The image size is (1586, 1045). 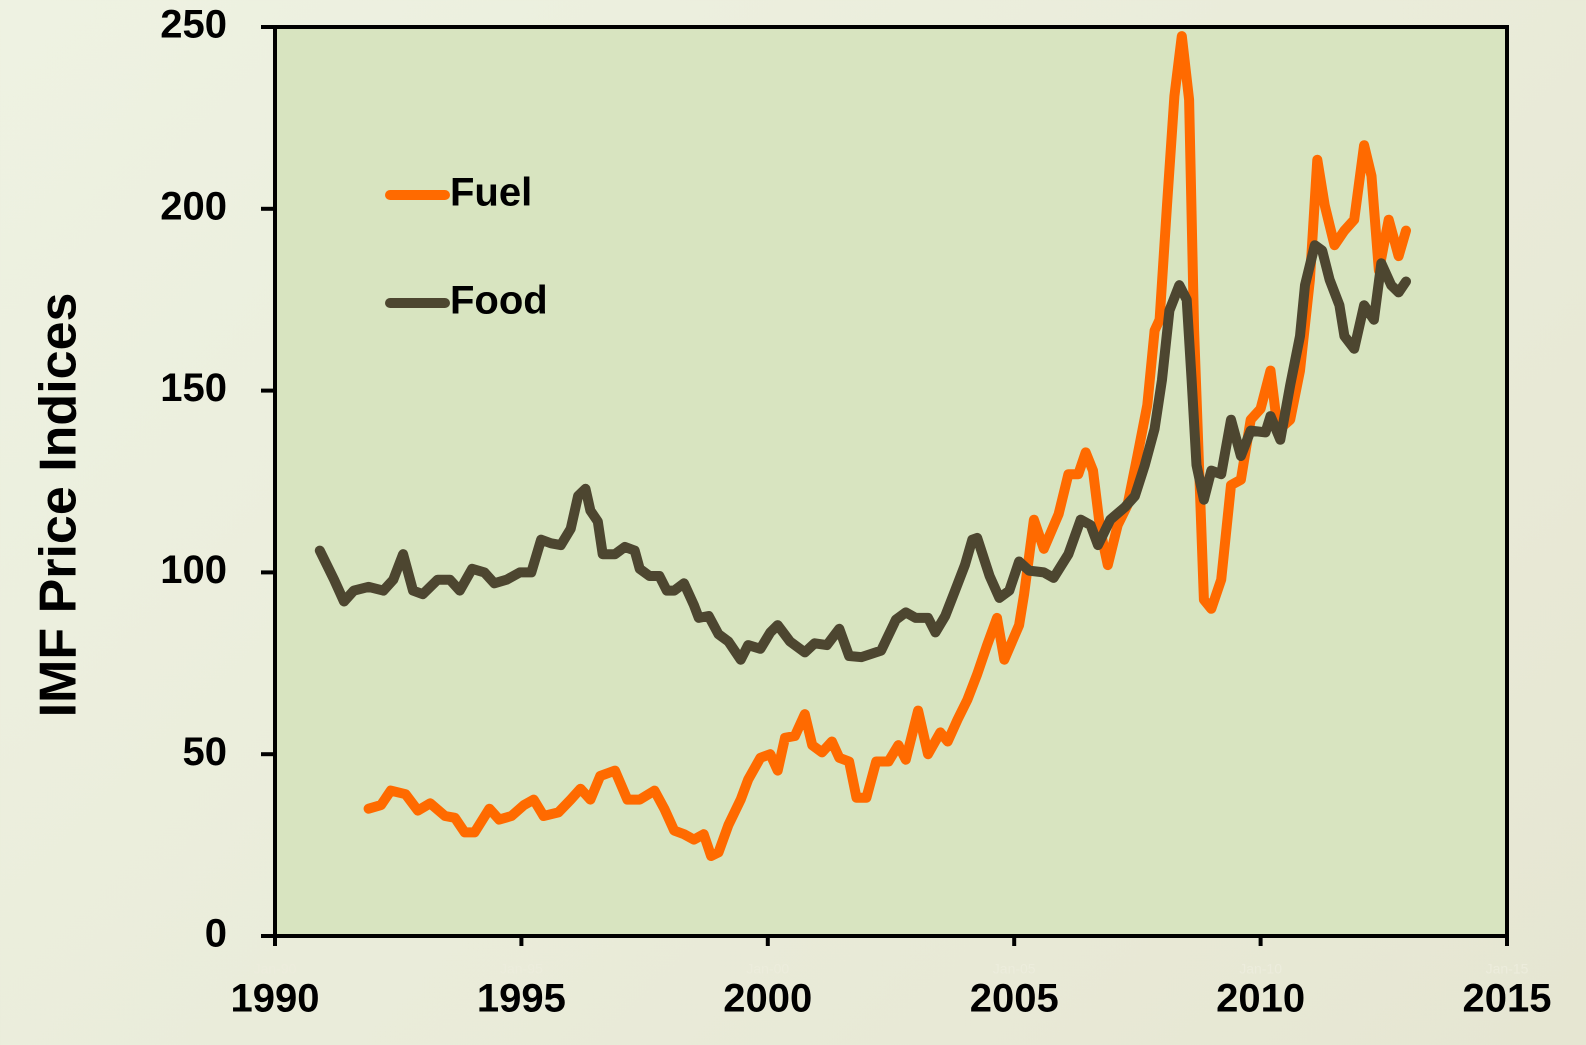 I want to click on y-tick-label: 200, so click(x=193, y=206).